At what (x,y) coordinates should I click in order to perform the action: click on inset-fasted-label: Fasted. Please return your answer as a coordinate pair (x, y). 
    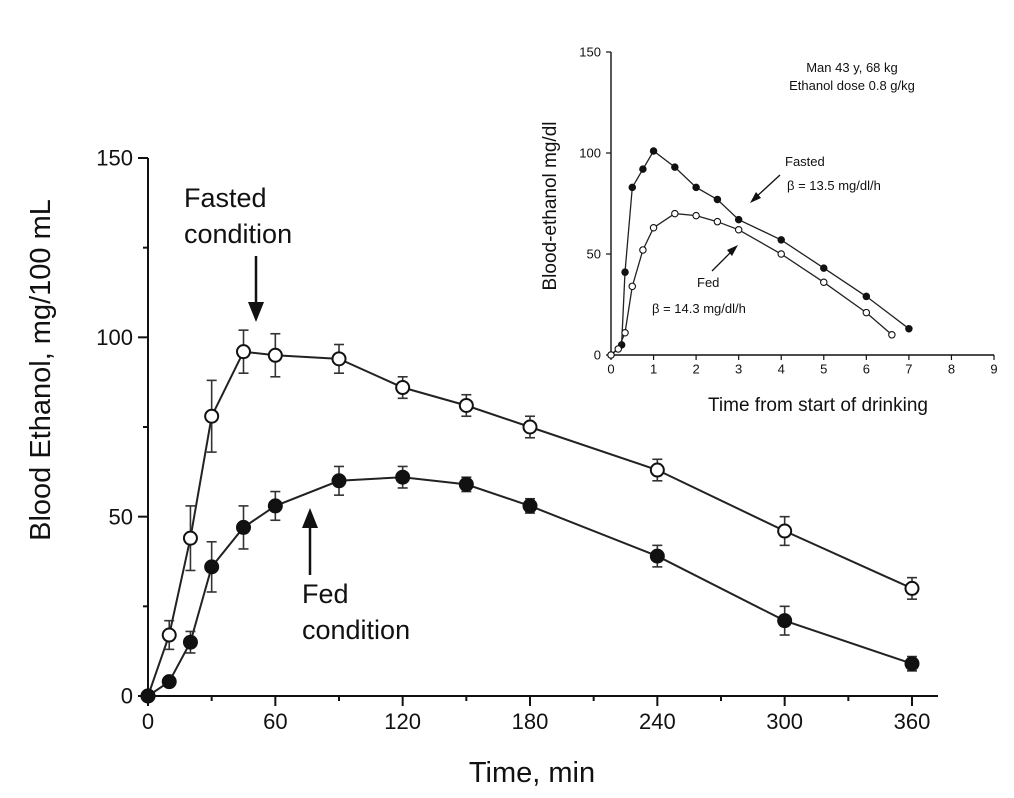
    Looking at the image, I should click on (805, 161).